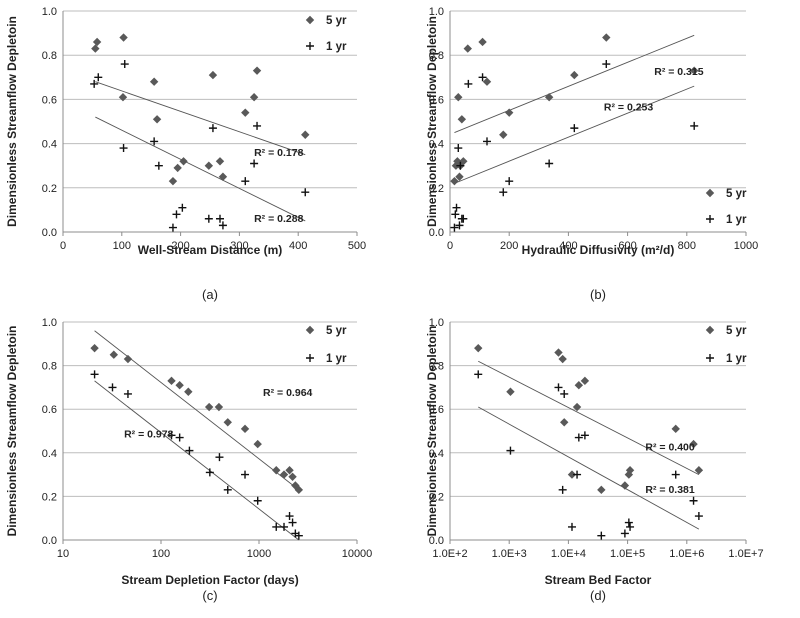 This screenshot has width=800, height=618. What do you see at coordinates (180, 246) in the screenshot?
I see `chart-1-x-tick-label: 200` at bounding box center [180, 246].